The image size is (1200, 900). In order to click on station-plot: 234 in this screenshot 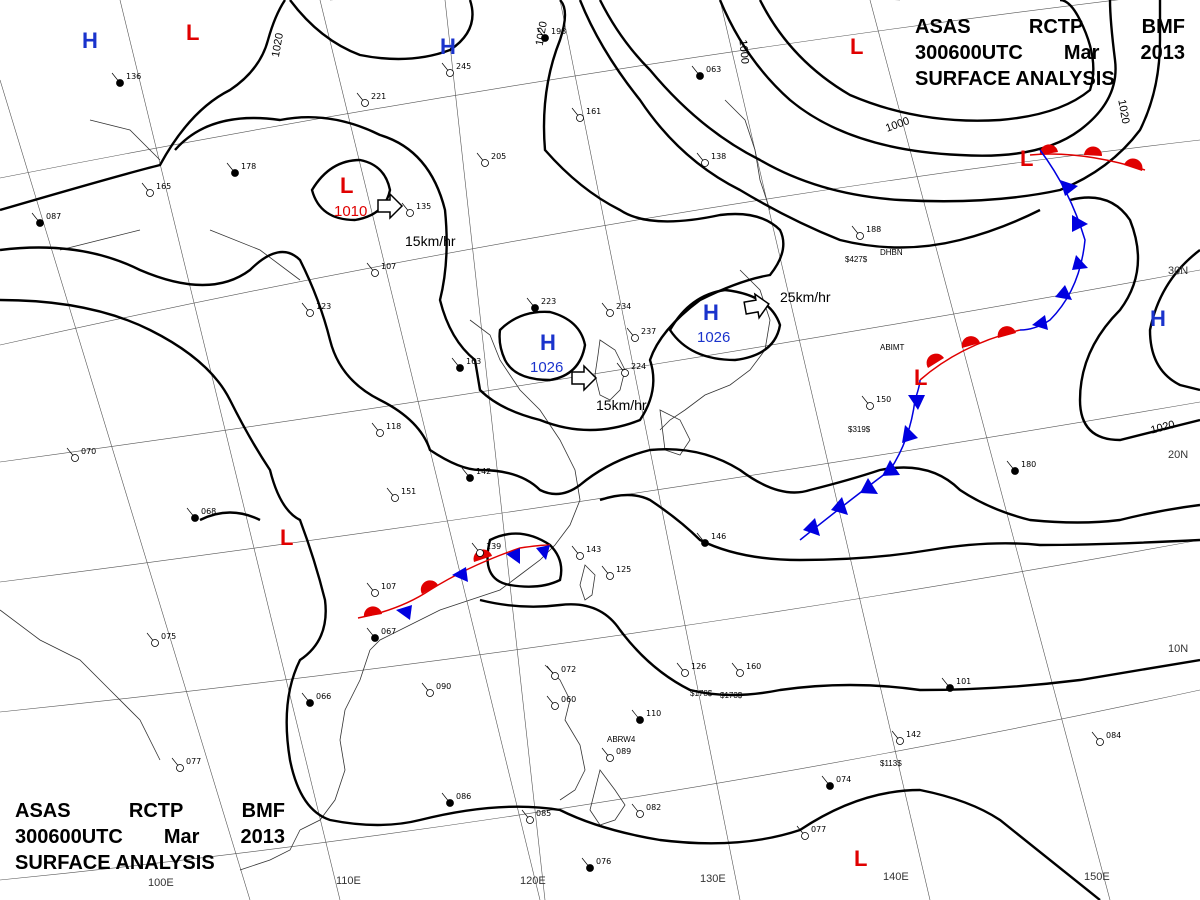, I will do `click(616, 309)`.